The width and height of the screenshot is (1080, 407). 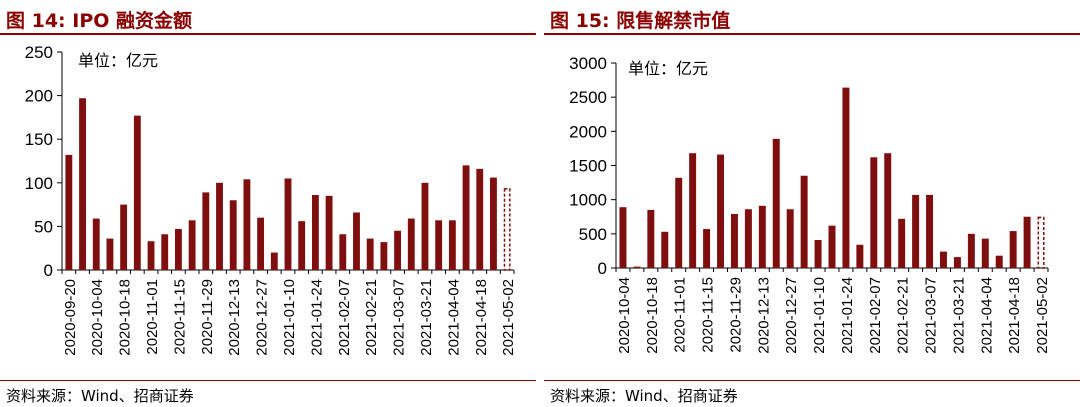 What do you see at coordinates (316, 317) in the screenshot?
I see `x-tick-label: 2021-01-24` at bounding box center [316, 317].